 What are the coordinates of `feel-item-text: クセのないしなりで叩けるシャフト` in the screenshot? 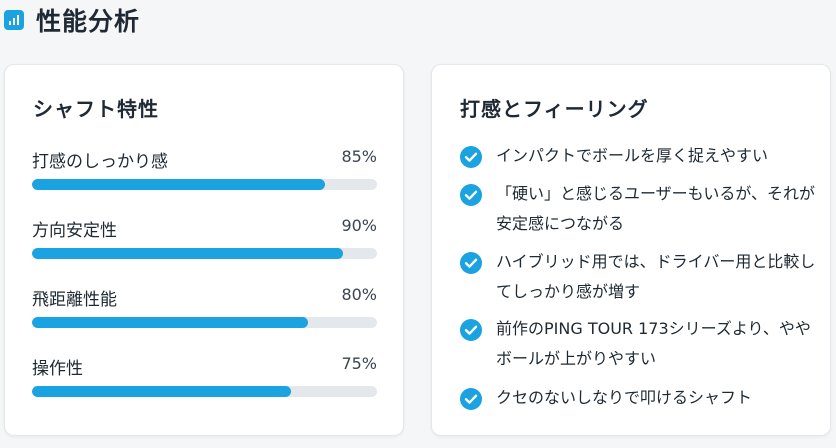 It's located at (624, 397).